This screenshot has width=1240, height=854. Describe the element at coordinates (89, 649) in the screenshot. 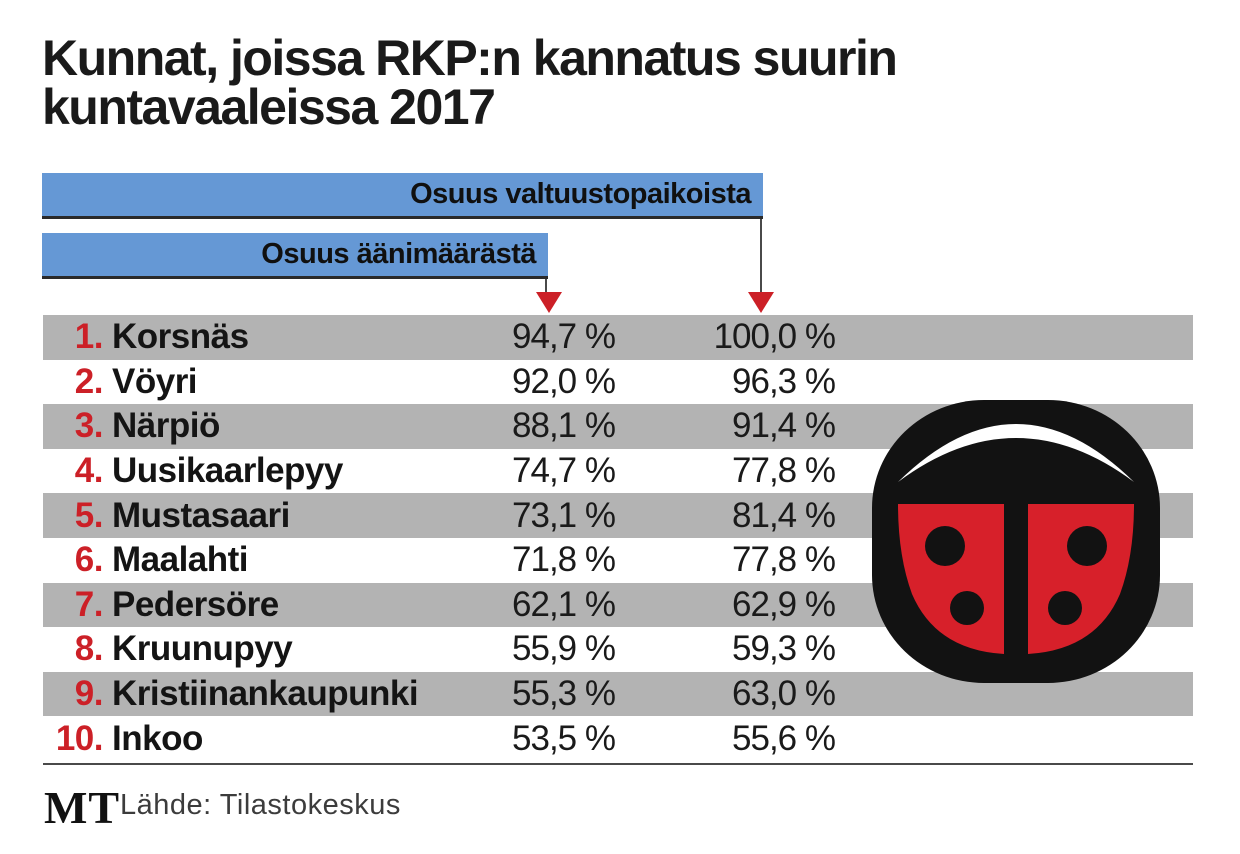

I see `rank-cell: 8.` at that location.